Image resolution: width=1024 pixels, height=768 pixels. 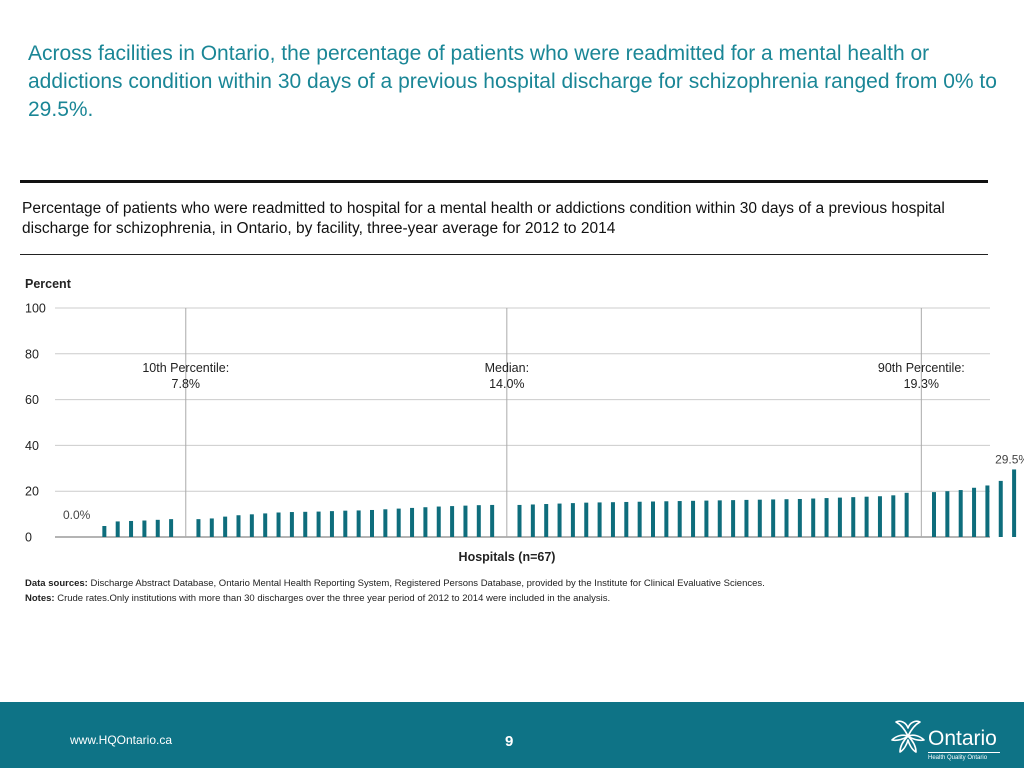 I want to click on reference-label: 90th Percentile:, so click(x=921, y=368).